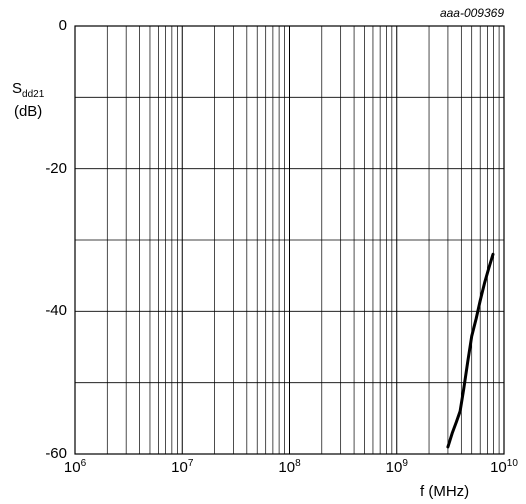 The width and height of the screenshot is (526, 504). Describe the element at coordinates (289, 467) in the screenshot. I see `x-tick-label: 10⁸` at that location.